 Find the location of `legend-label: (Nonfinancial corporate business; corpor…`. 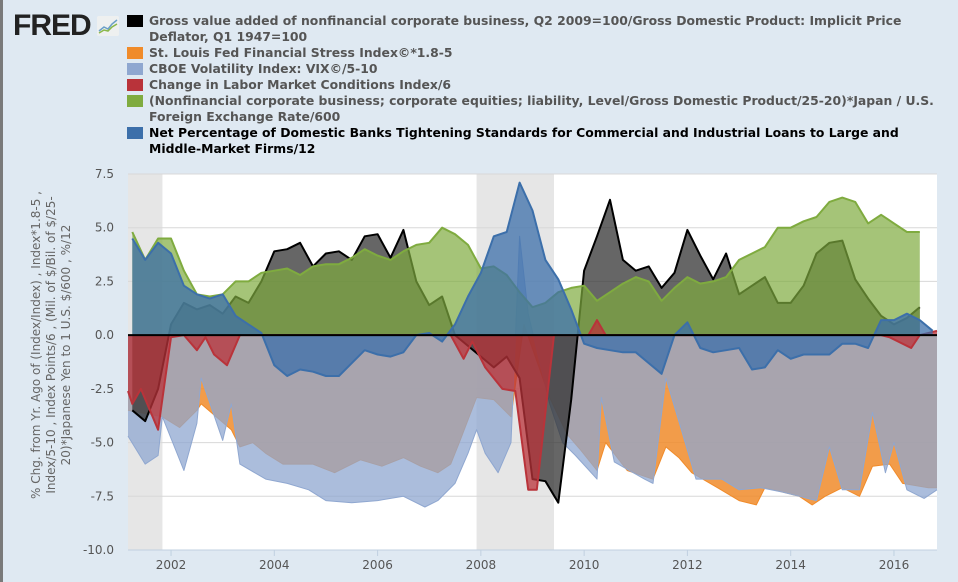

legend-label: (Nonfinancial corporate business; corpor… is located at coordinates (541, 108).